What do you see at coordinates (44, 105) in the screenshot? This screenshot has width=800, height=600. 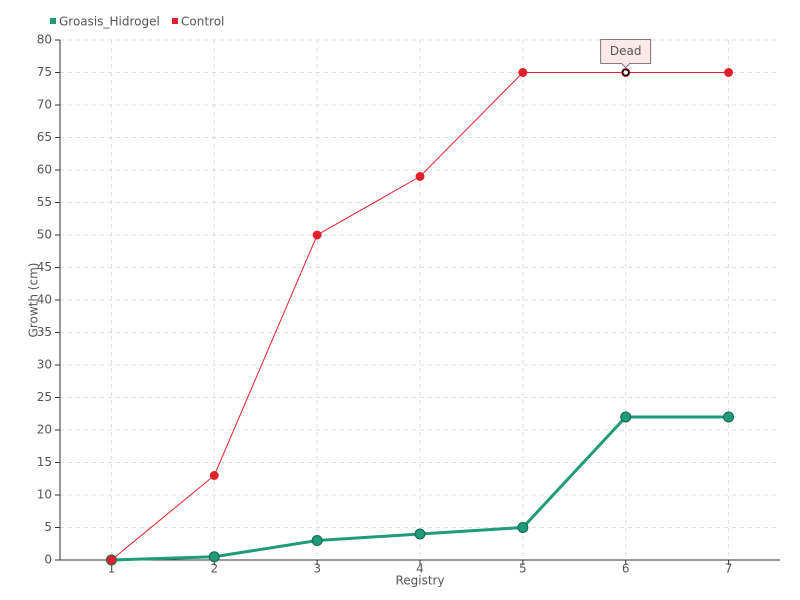 I see `y-tick-label: 70` at bounding box center [44, 105].